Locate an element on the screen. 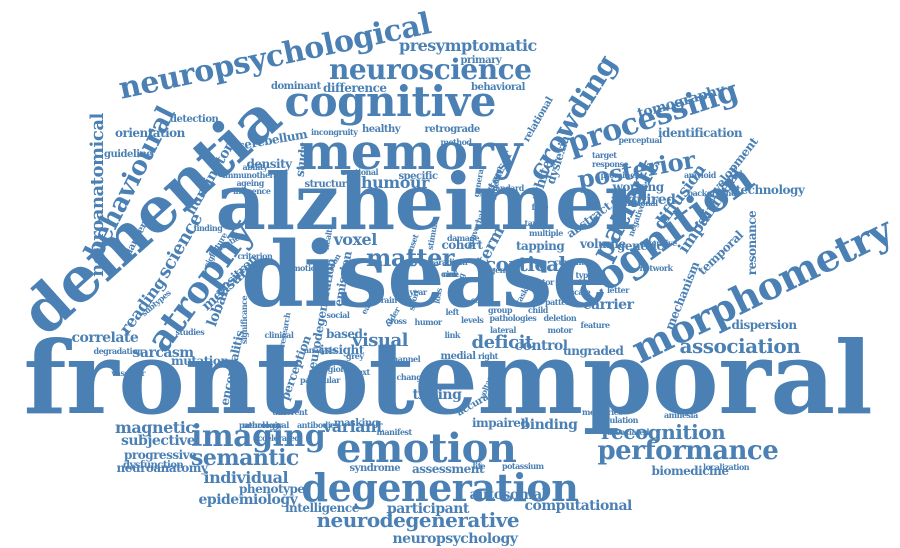 Image resolution: width=900 pixels, height=548 pixels. cloud-word: autosomal is located at coordinates (508, 495).